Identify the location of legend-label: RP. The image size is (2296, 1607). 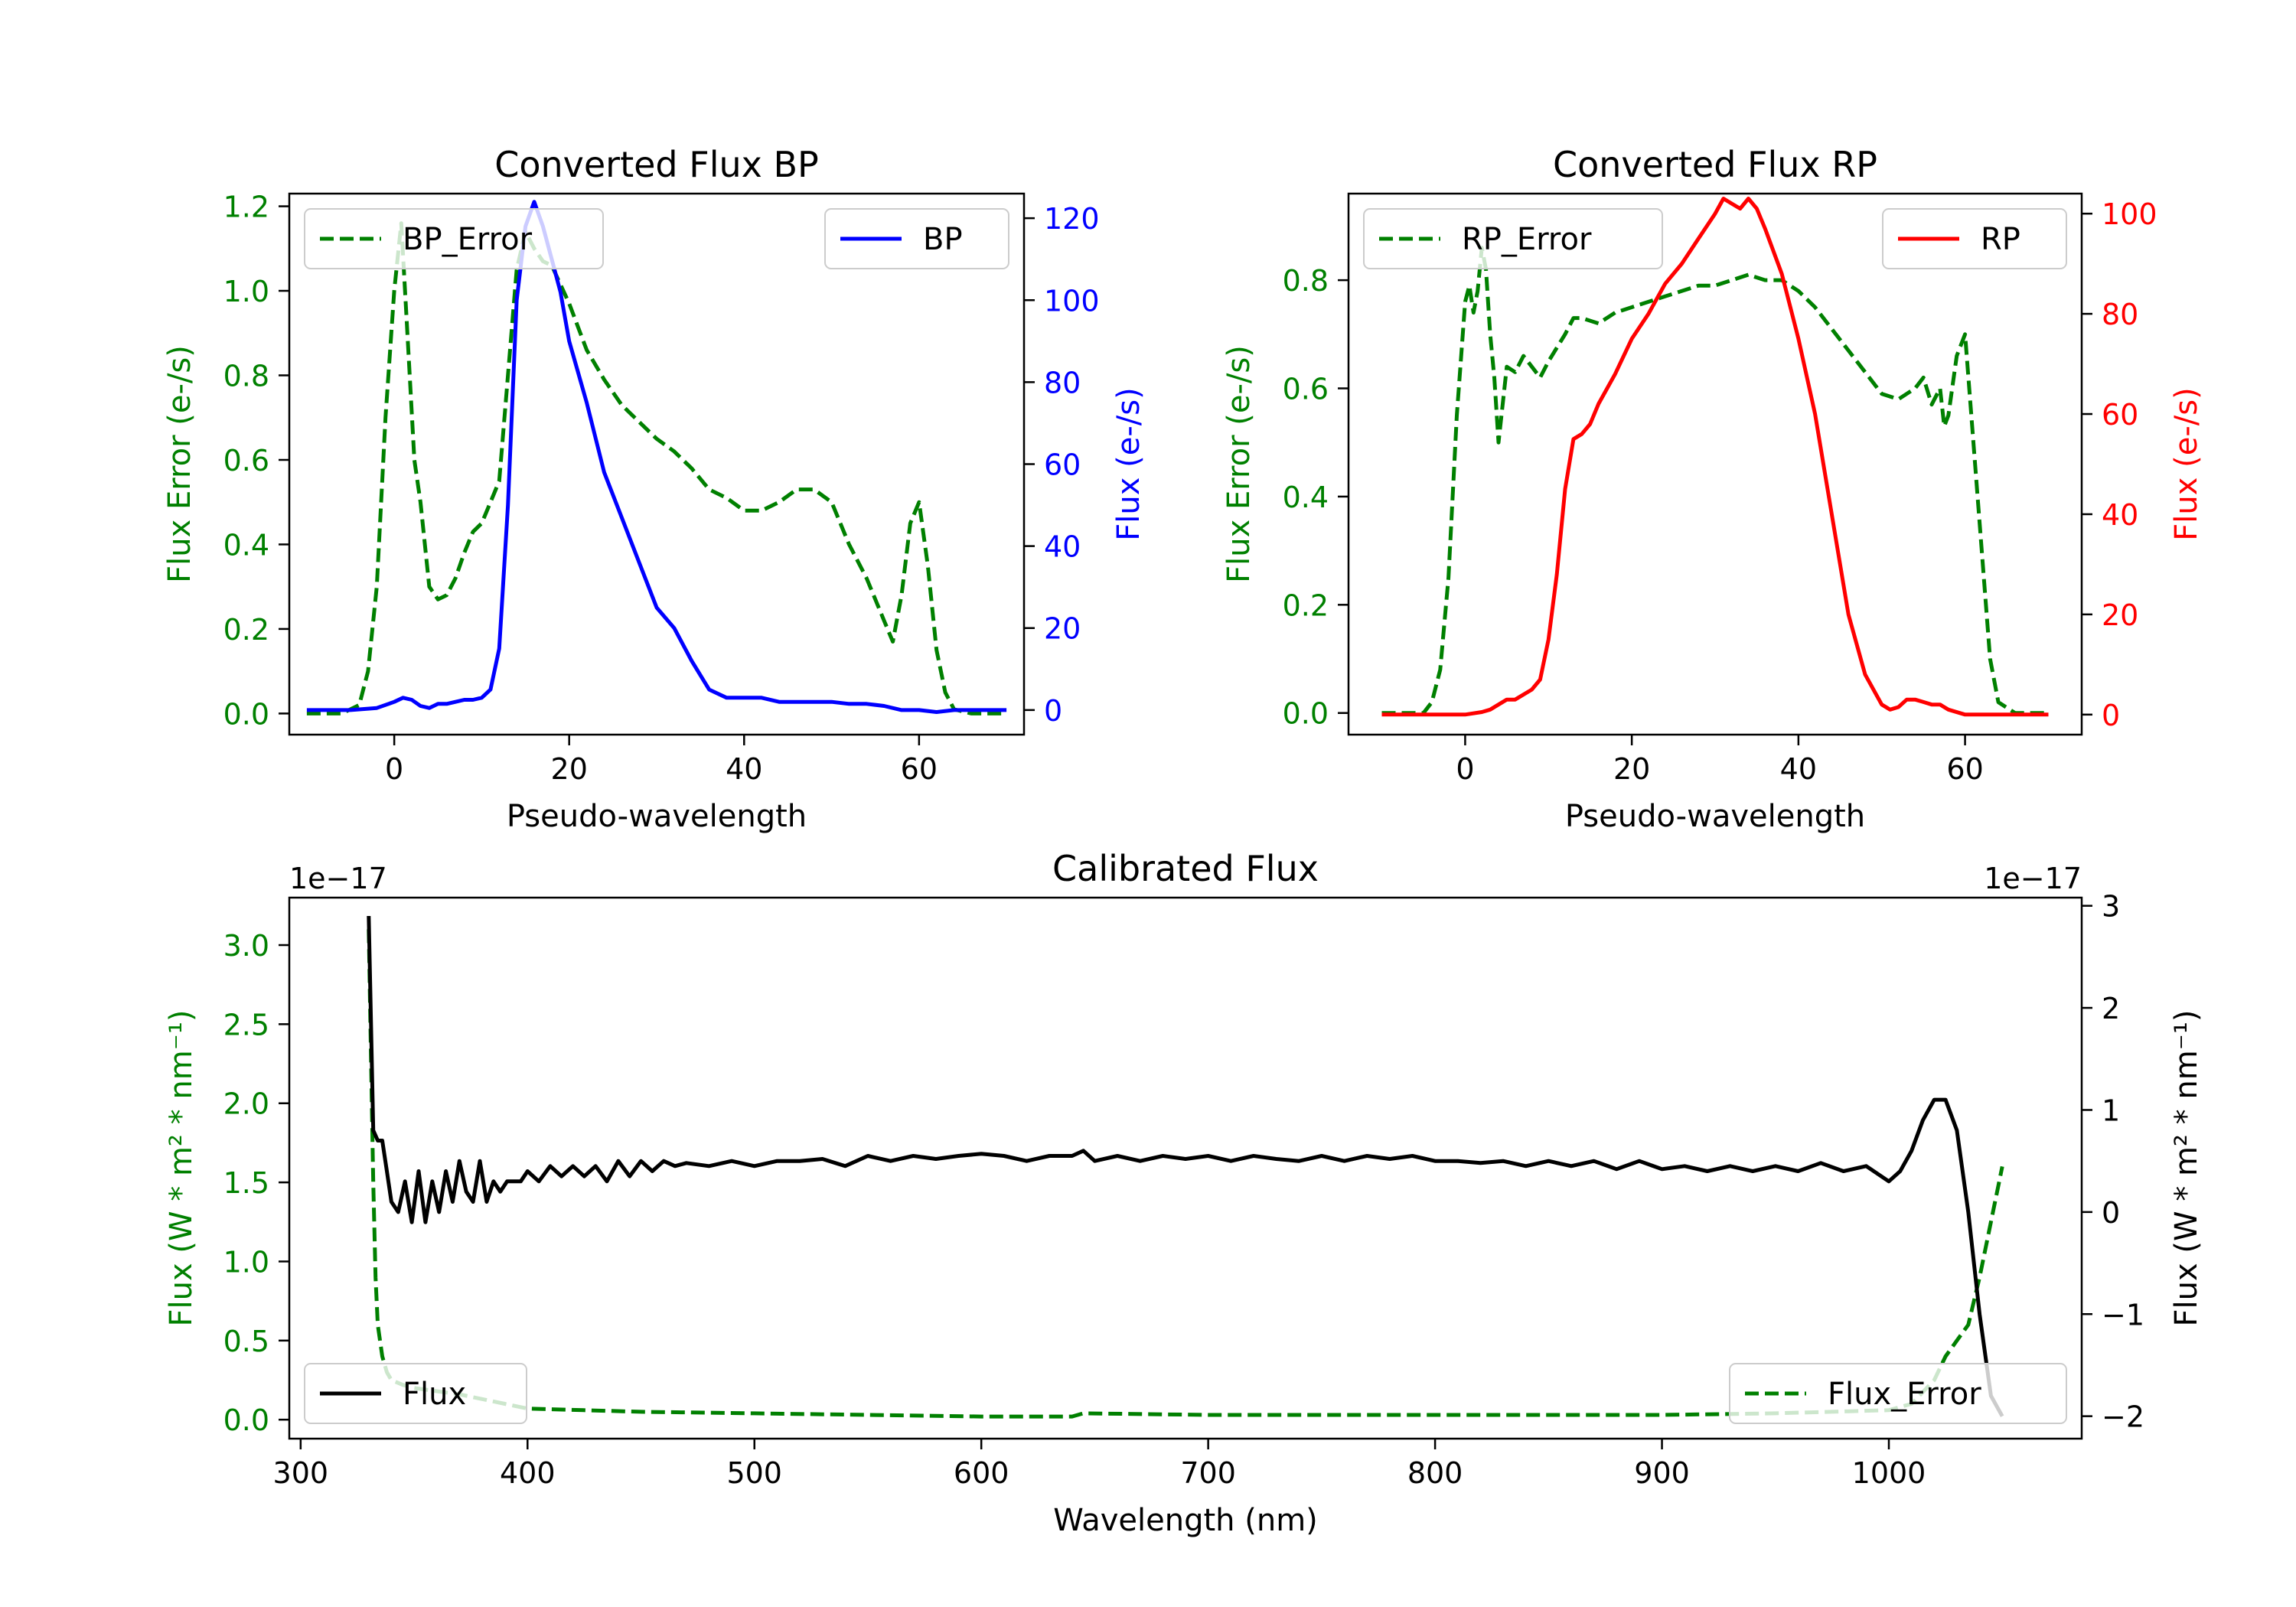
(2000, 239).